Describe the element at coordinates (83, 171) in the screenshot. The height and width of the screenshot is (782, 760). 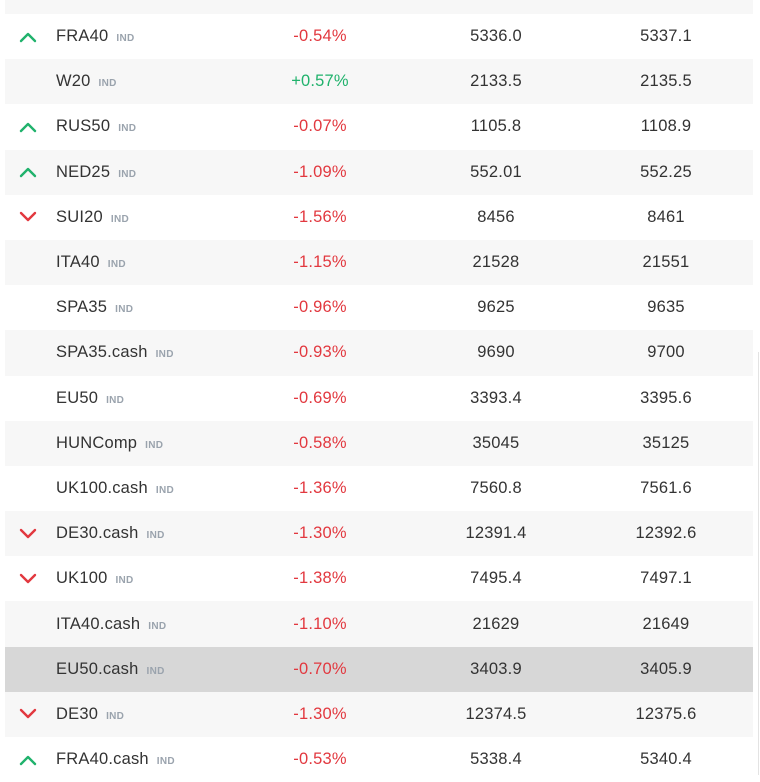
I see `symbol-name: NED25` at that location.